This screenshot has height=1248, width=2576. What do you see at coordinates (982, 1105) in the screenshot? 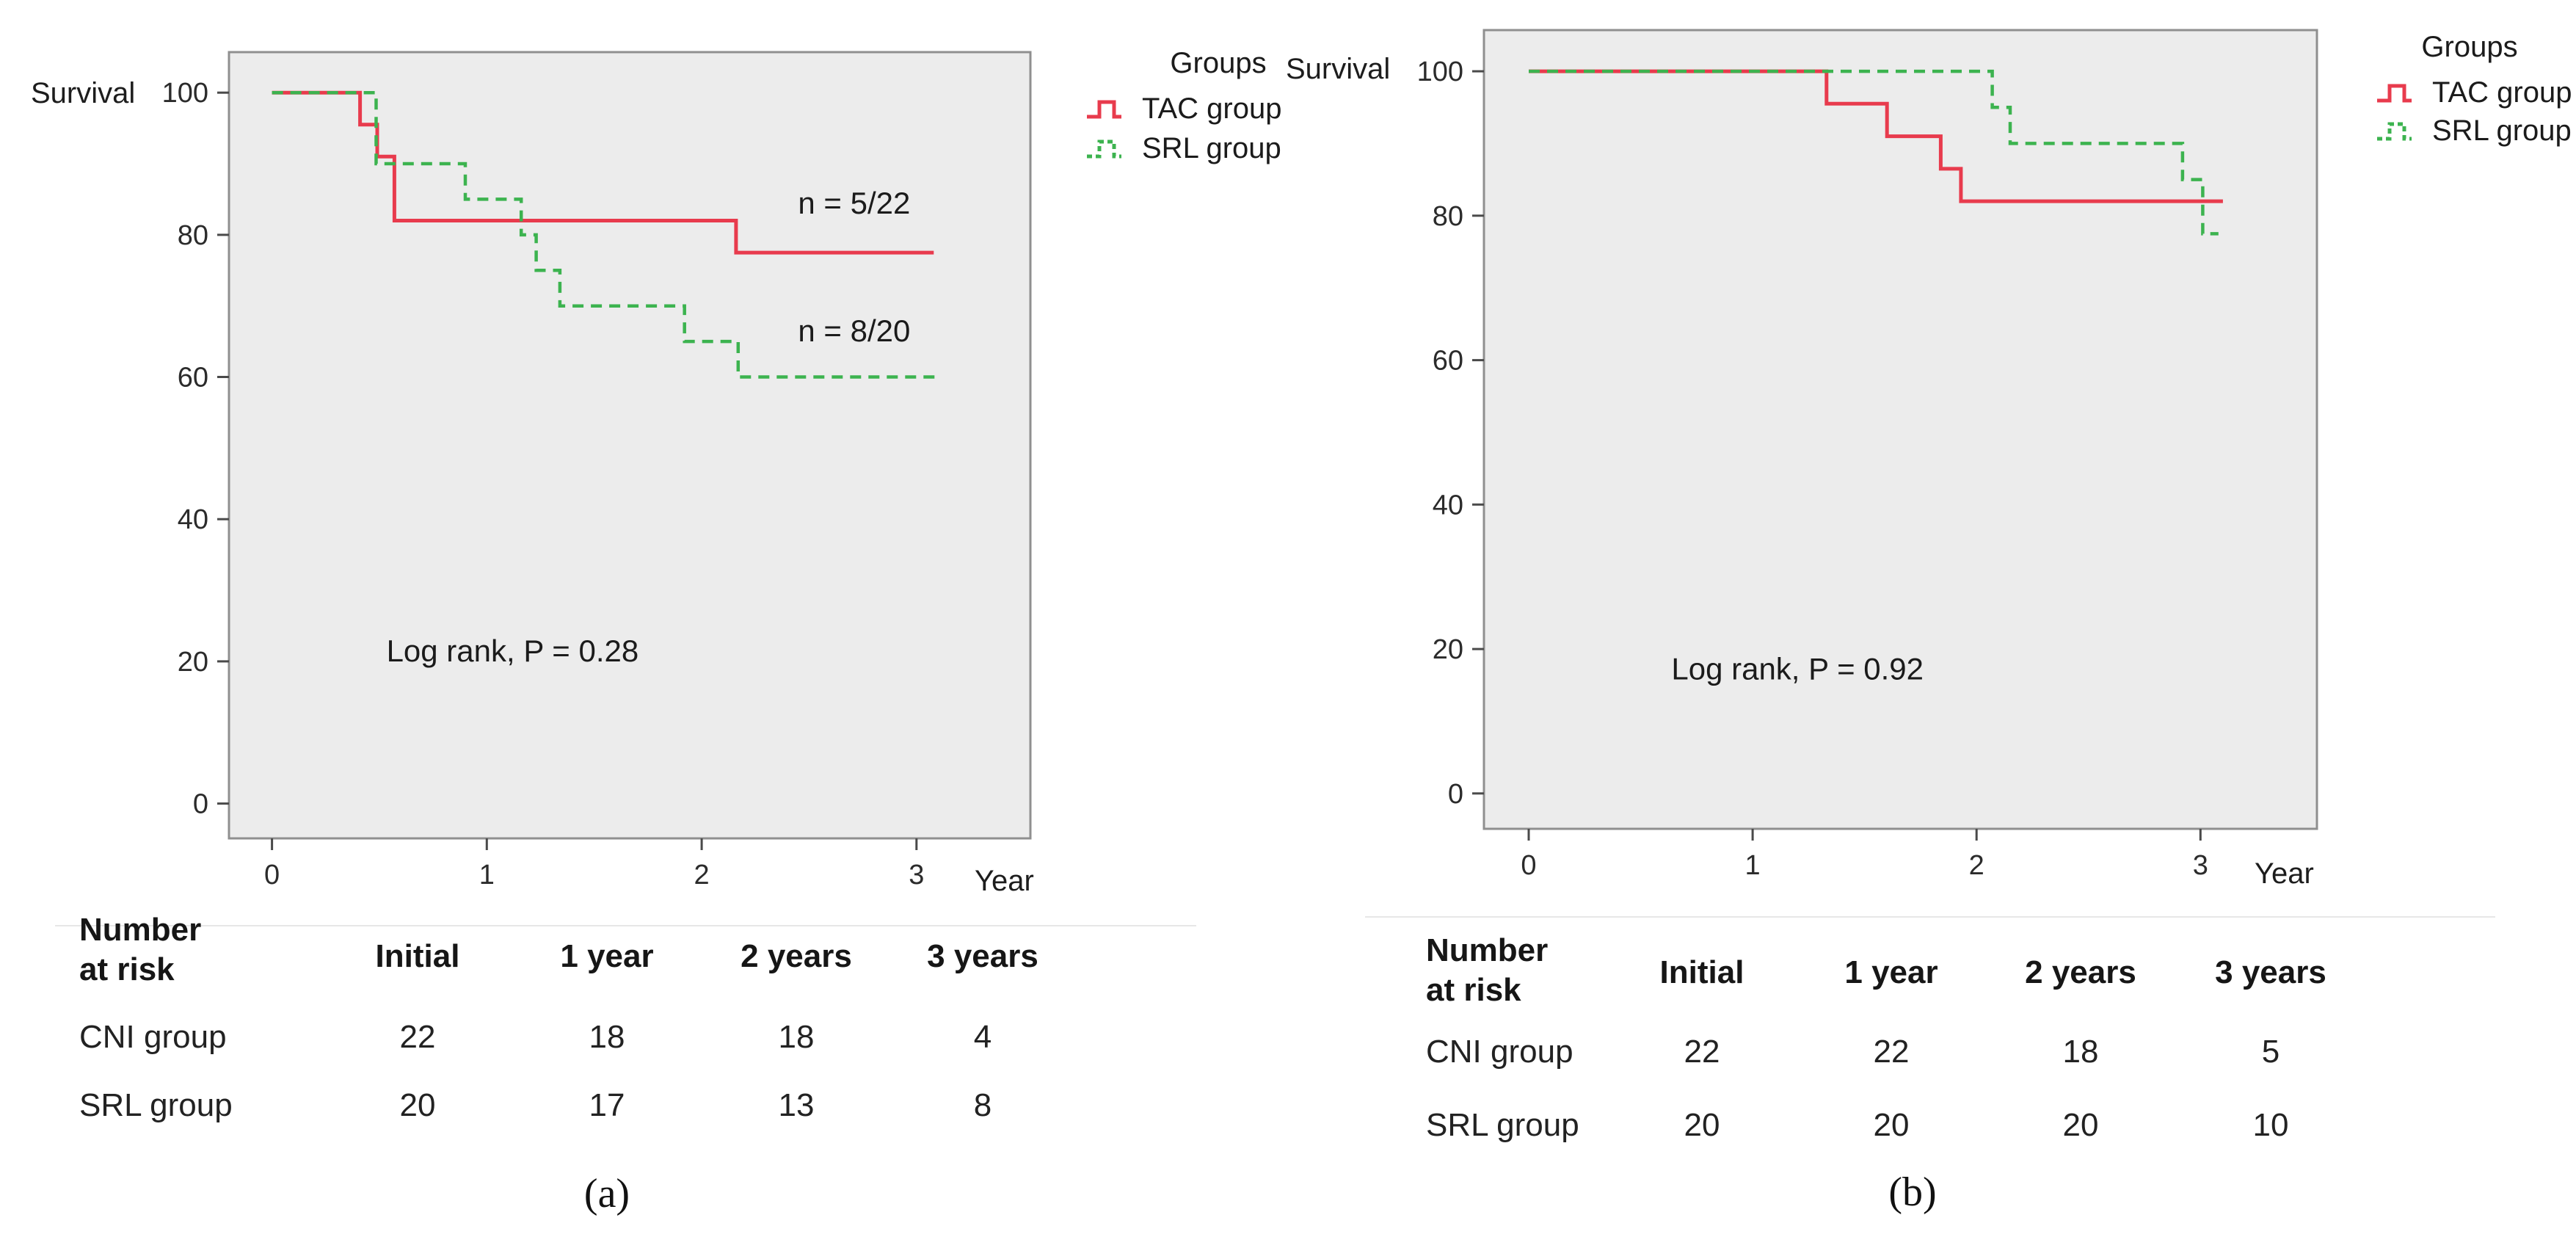
I see `risk-value: 8` at bounding box center [982, 1105].